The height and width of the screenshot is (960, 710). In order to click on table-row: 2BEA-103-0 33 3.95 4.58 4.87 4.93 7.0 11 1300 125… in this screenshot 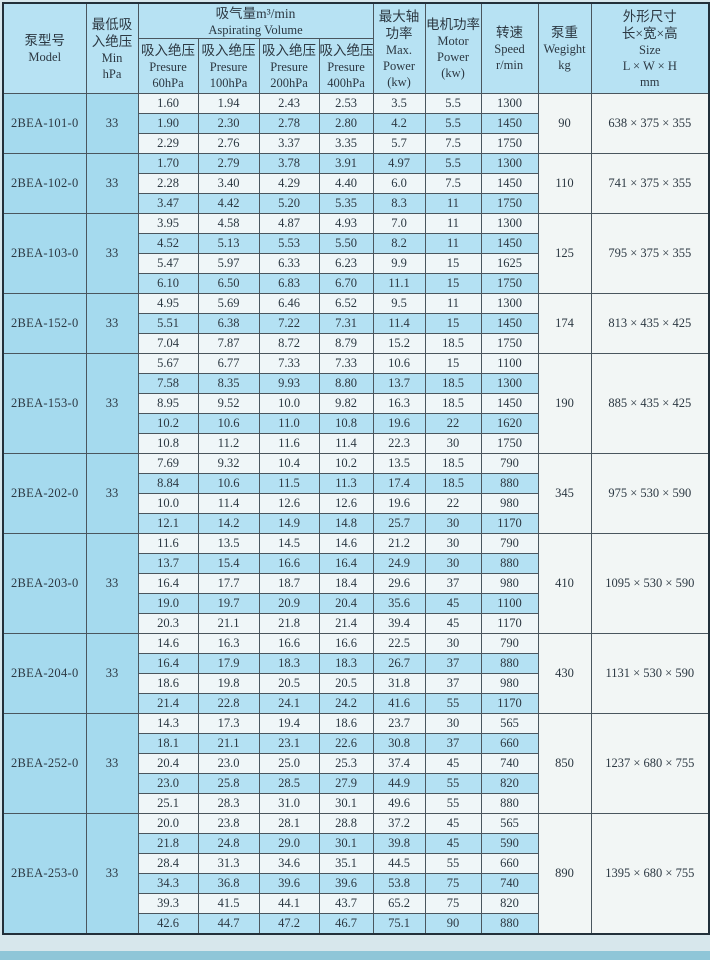, I will do `click(356, 253)`.